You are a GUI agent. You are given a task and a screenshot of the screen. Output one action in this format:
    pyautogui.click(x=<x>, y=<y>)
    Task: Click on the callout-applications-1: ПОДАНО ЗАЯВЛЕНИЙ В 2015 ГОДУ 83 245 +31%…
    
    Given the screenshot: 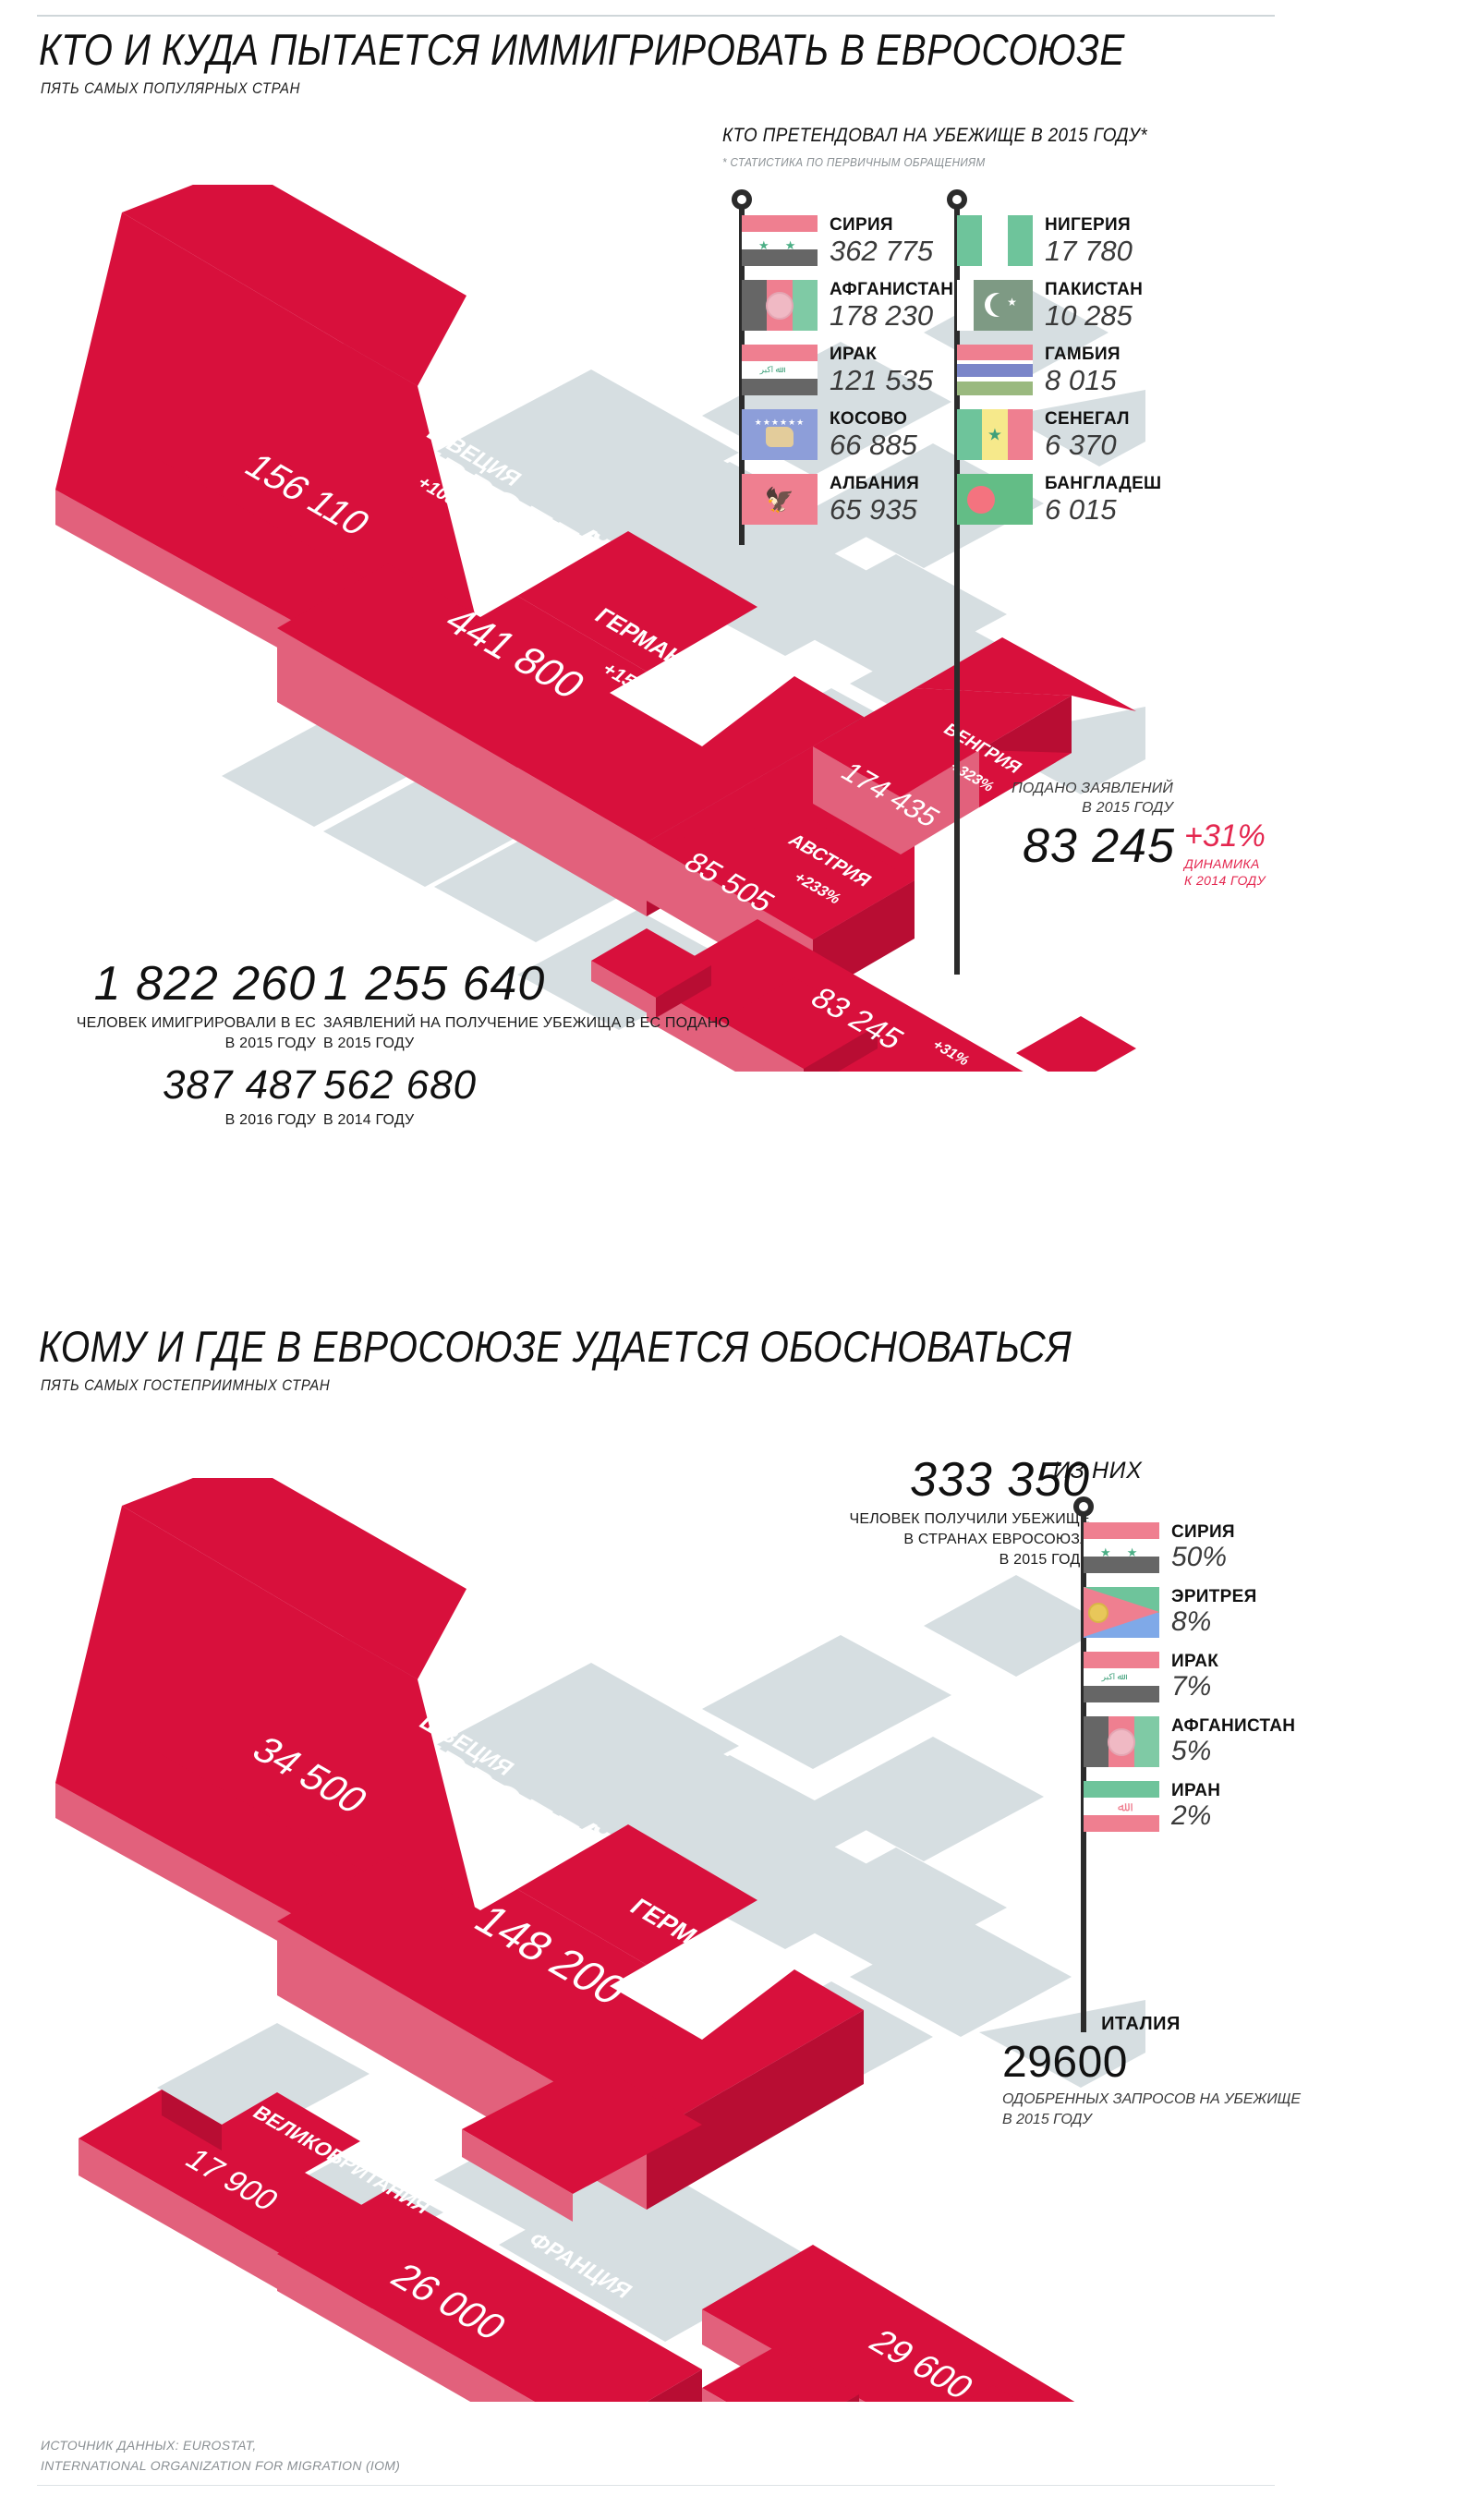 What is the action you would take?
    pyautogui.click(x=1113, y=834)
    